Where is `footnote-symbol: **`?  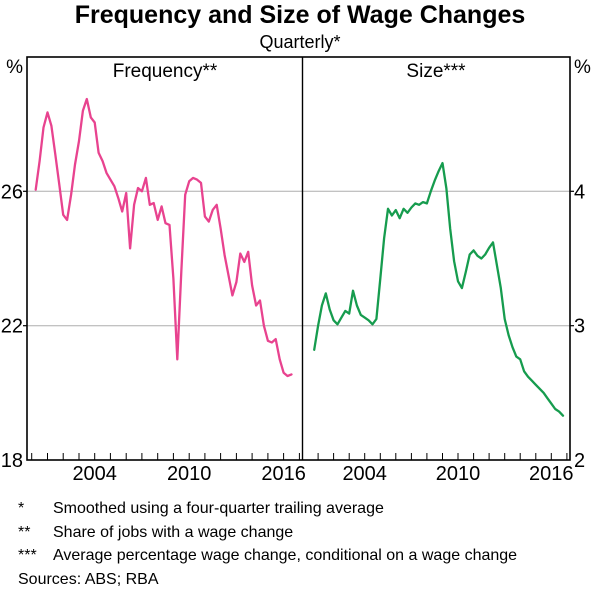
footnote-symbol: ** is located at coordinates (24, 532).